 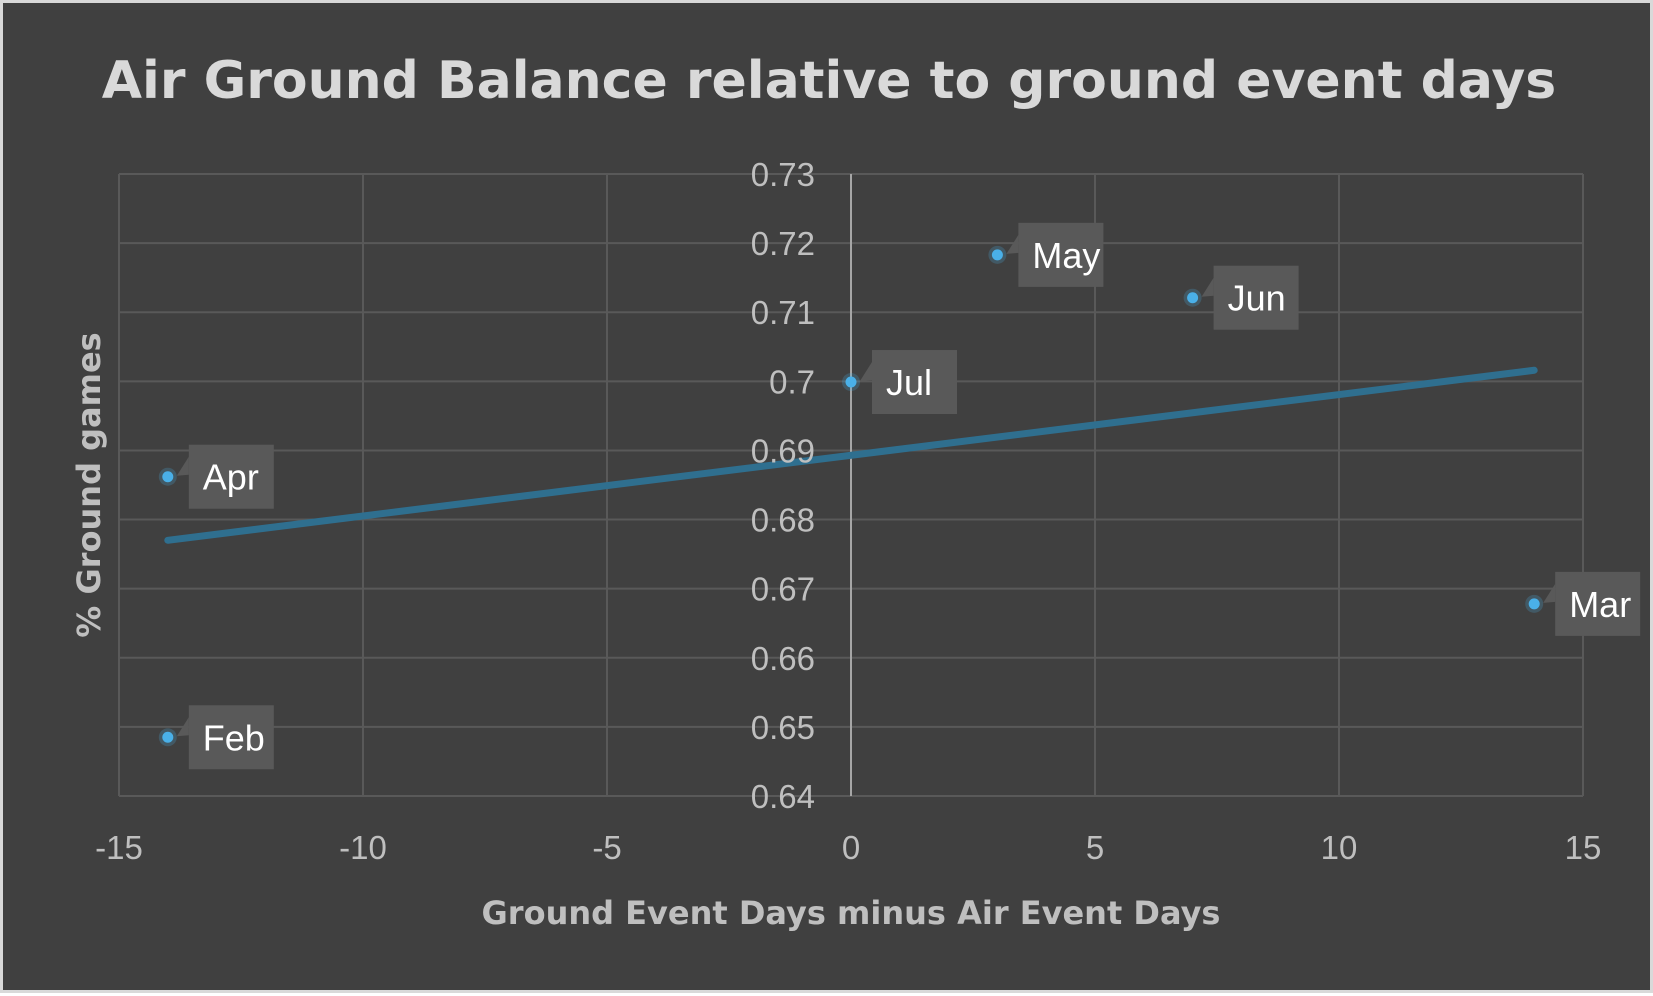 What do you see at coordinates (792, 381) in the screenshot?
I see `y-tick-label: 0.7` at bounding box center [792, 381].